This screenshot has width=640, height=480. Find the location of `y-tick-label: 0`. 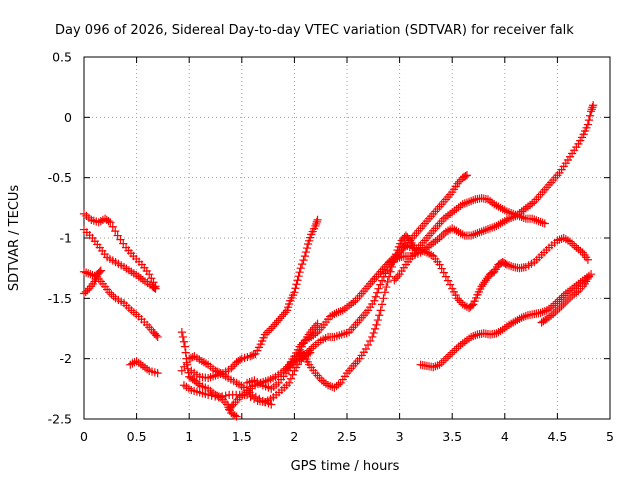

y-tick-label: 0 is located at coordinates (68, 117).